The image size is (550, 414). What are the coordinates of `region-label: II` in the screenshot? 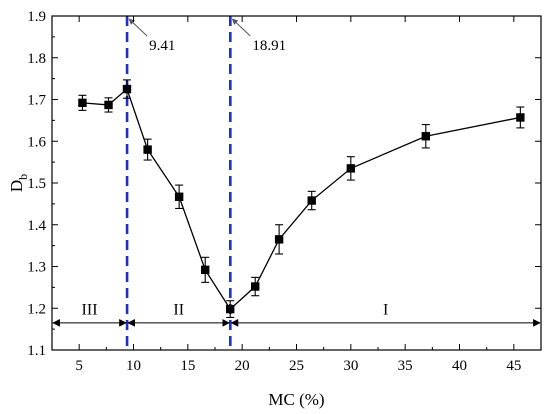 It's located at (178, 310).